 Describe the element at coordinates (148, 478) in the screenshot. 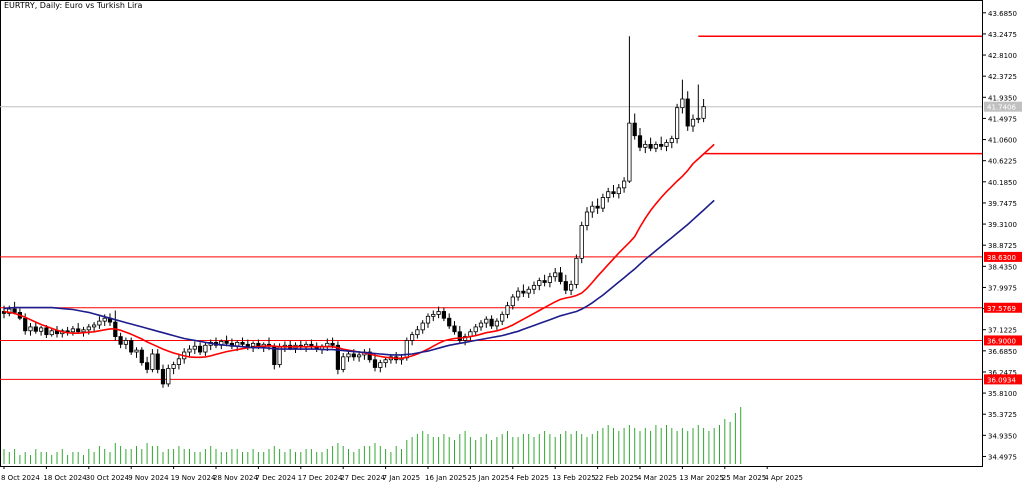

I see `x-tick-label: 9 Nov 2024` at that location.